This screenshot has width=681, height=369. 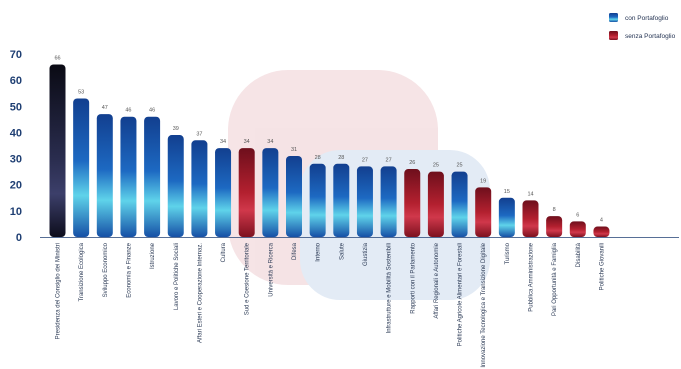 I want to click on x-tick-label: Affari Esteri e Cooperazione Internaz., so click(x=200, y=293).